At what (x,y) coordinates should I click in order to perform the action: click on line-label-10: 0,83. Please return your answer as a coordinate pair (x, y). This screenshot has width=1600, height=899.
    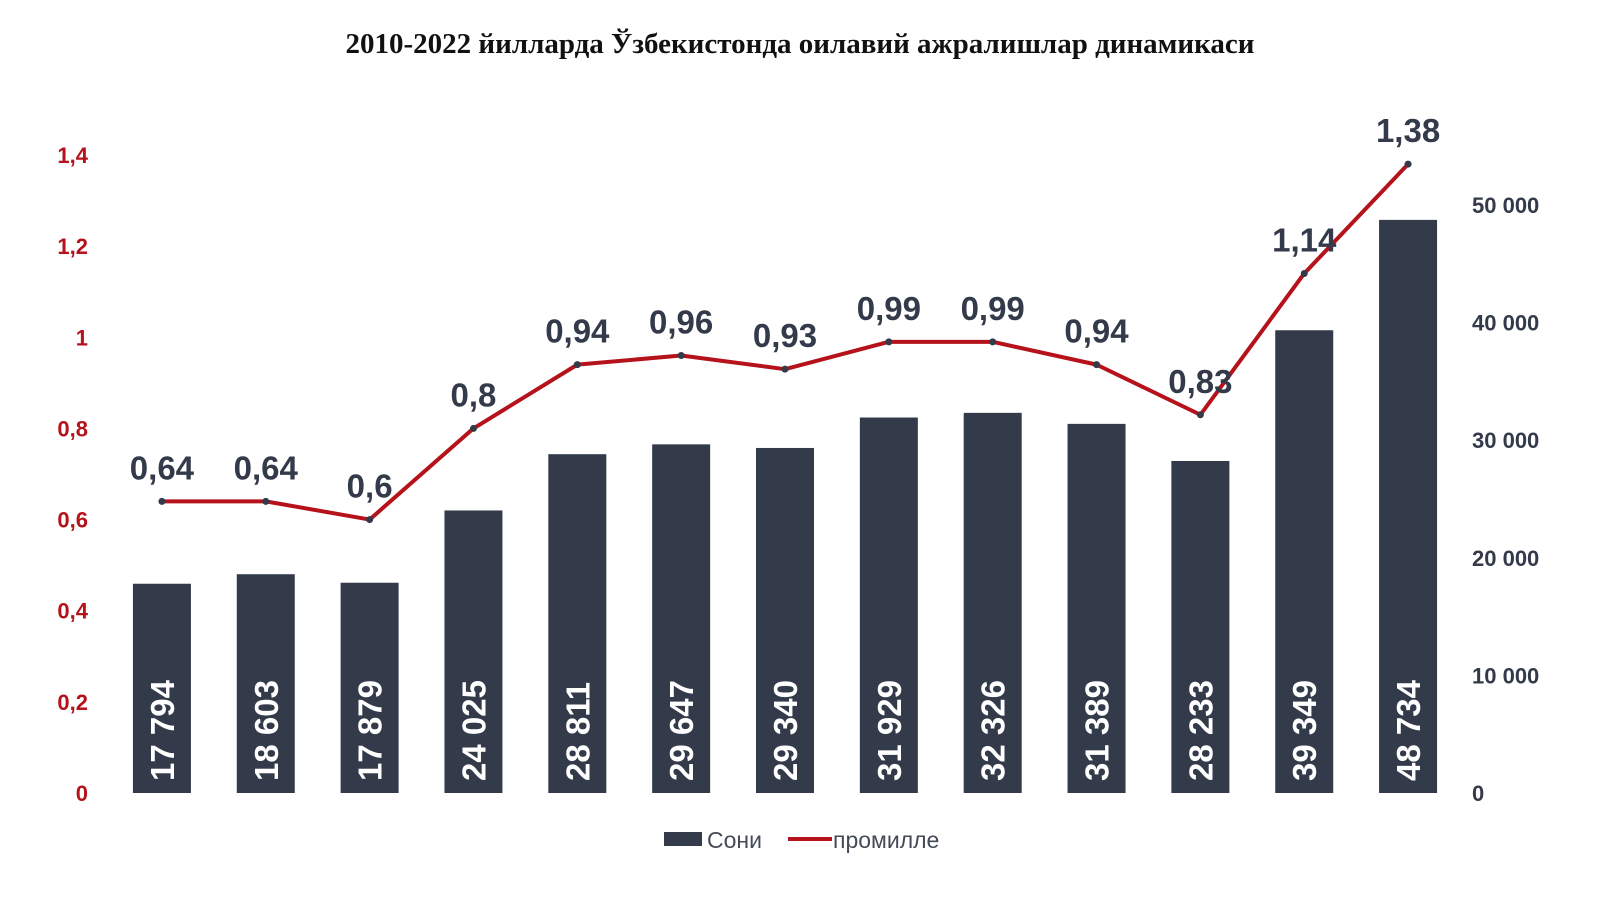
    Looking at the image, I should click on (1200, 381).